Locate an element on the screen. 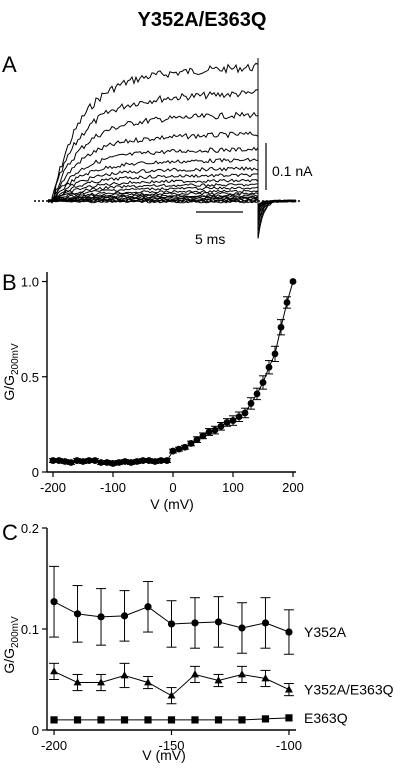 This screenshot has height=770, width=404. panel-b-xlabel: V (mV) is located at coordinates (172, 504).